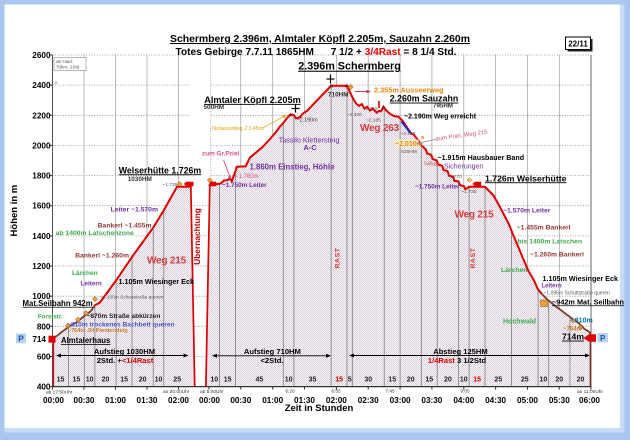 This screenshot has width=630, height=440. What do you see at coordinates (41, 55) in the screenshot?
I see `svg-text: 2600` at bounding box center [41, 55].